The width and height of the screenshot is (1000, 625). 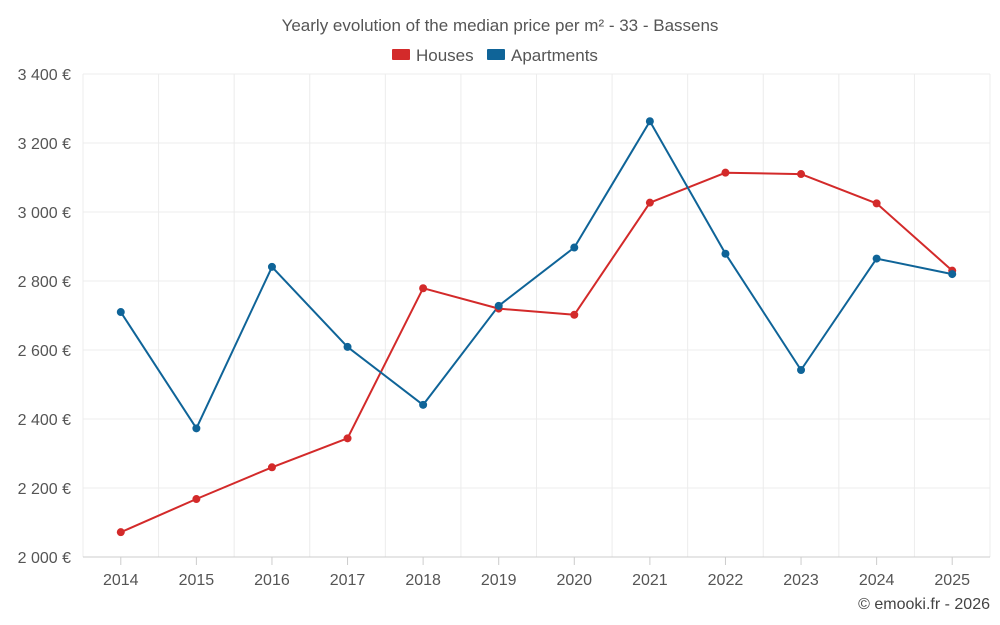 What do you see at coordinates (44, 144) in the screenshot?
I see `y-tick-label: 3 200 €` at bounding box center [44, 144].